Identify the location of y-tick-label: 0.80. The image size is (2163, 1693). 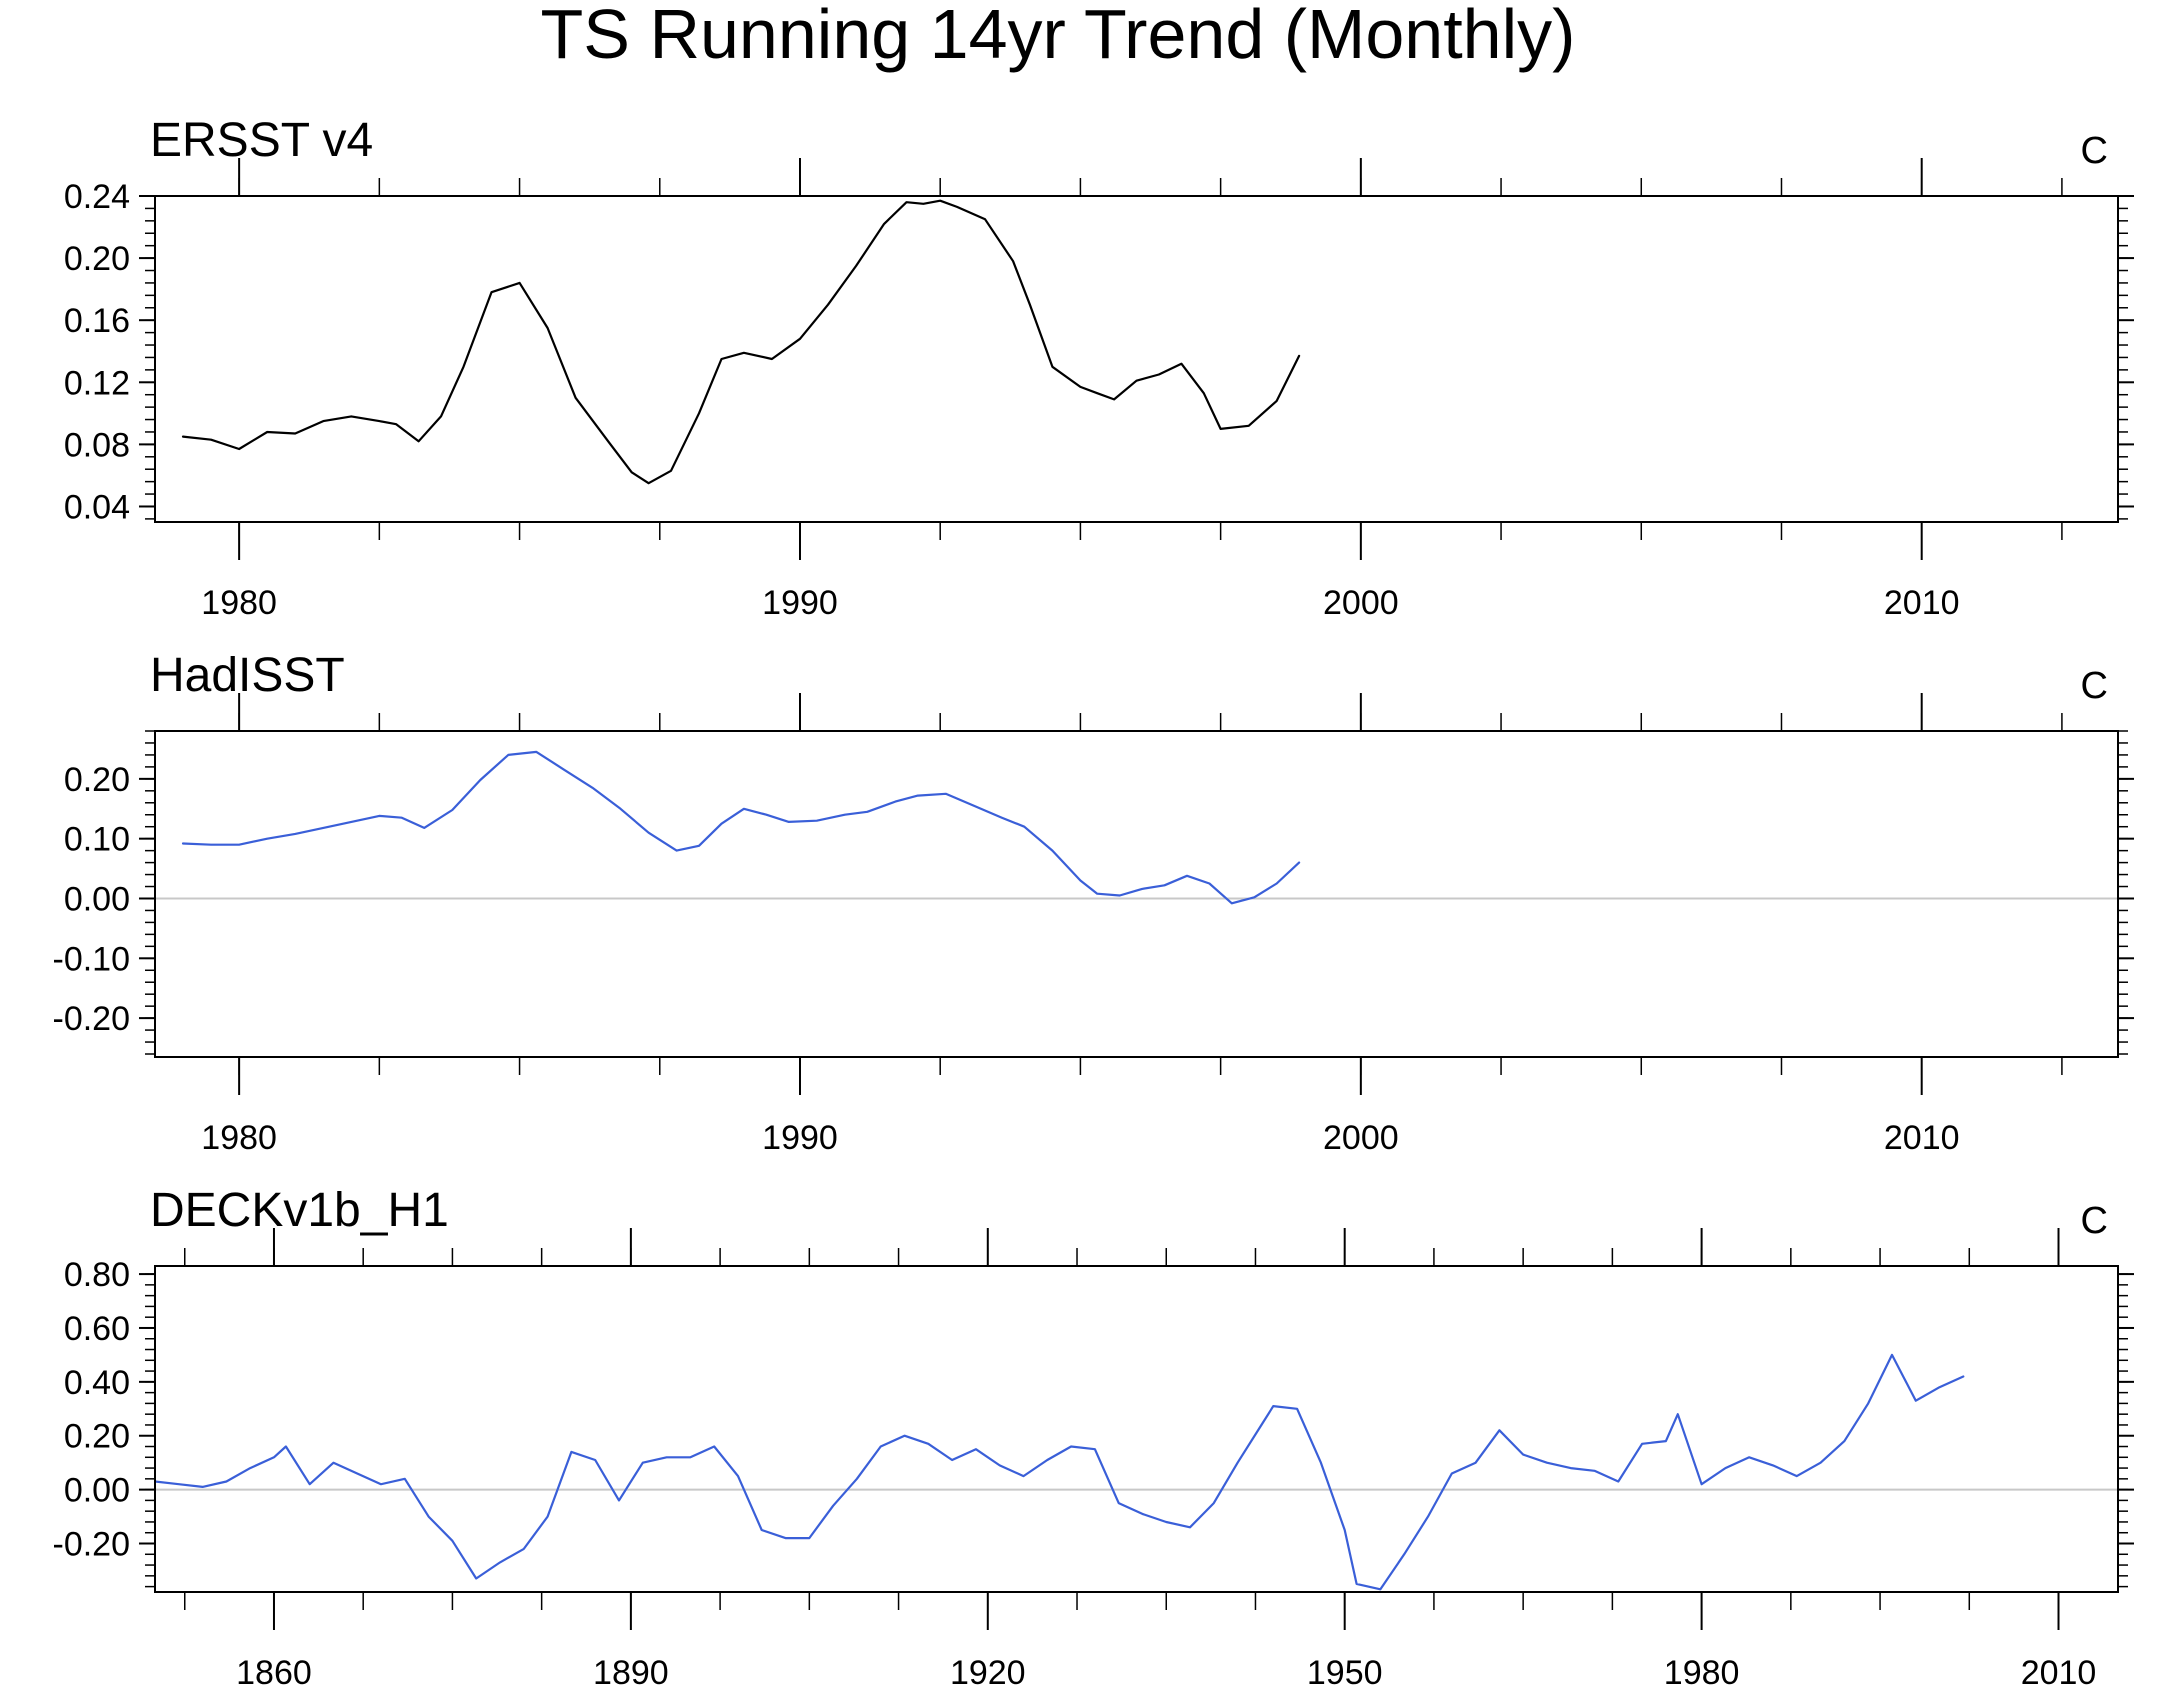
(97, 1275).